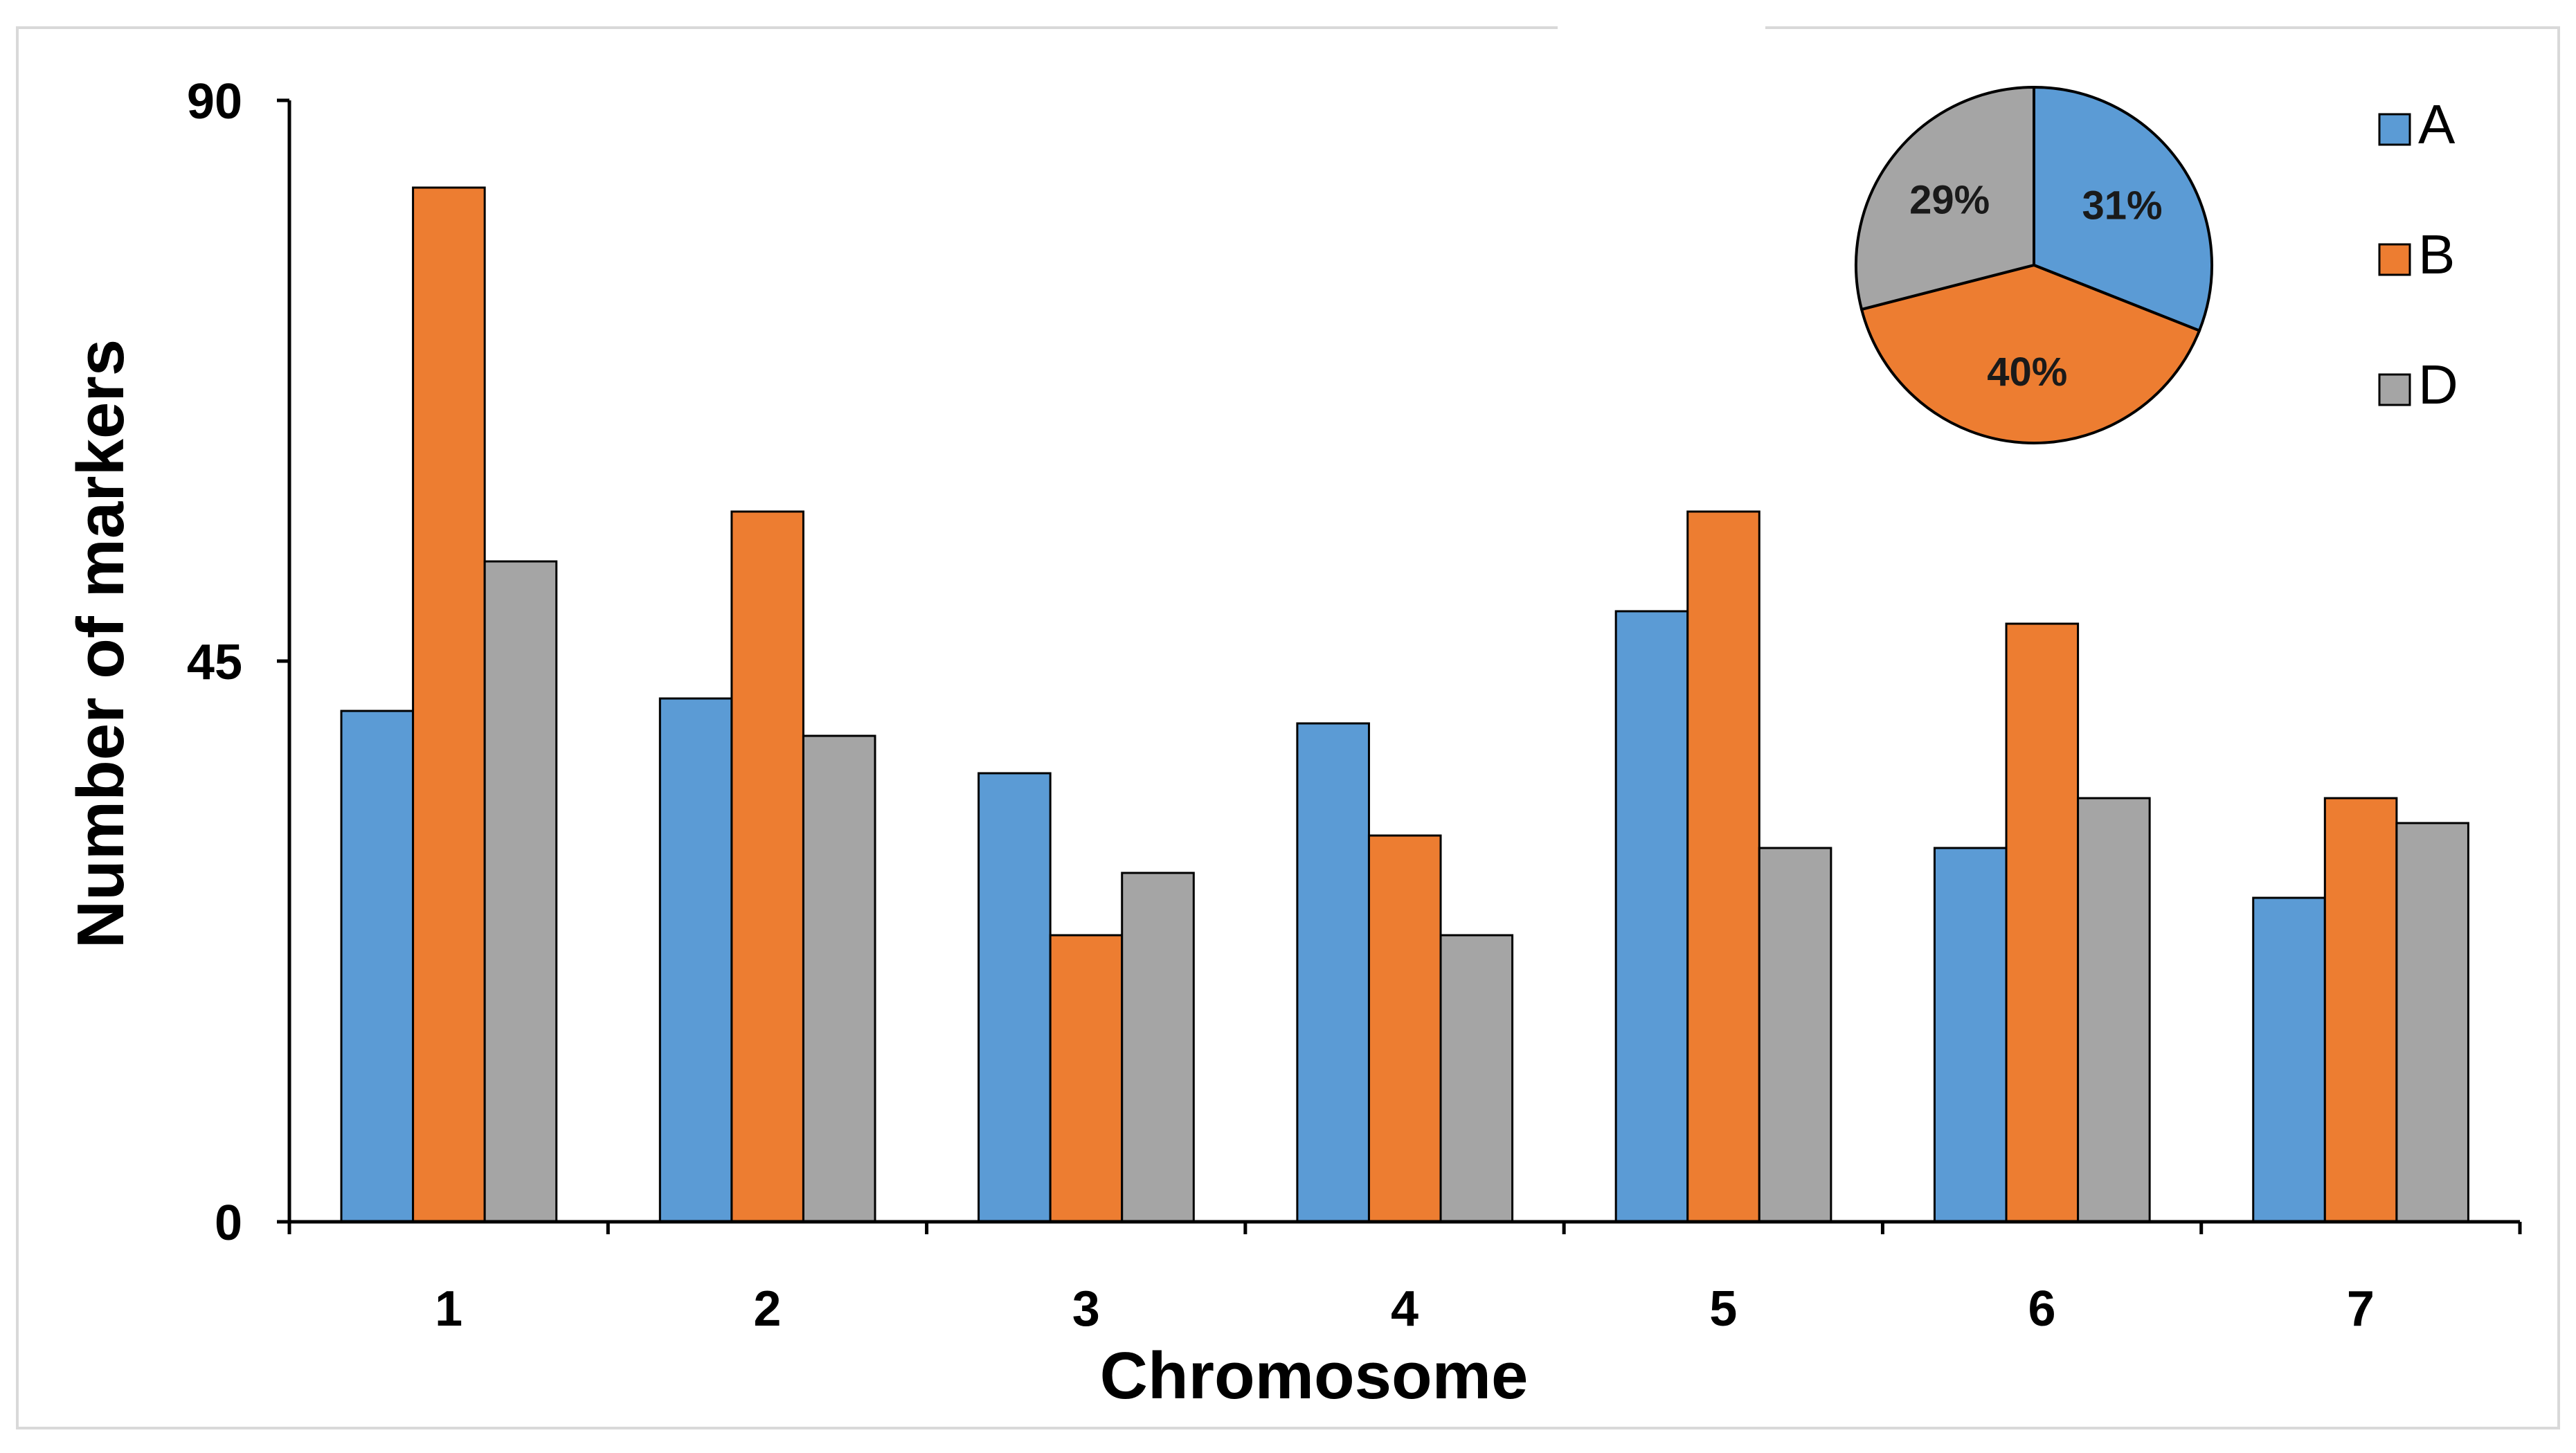 The width and height of the screenshot is (2576, 1453). Describe the element at coordinates (377, 967) in the screenshot. I see `bar-A-chr1` at that location.